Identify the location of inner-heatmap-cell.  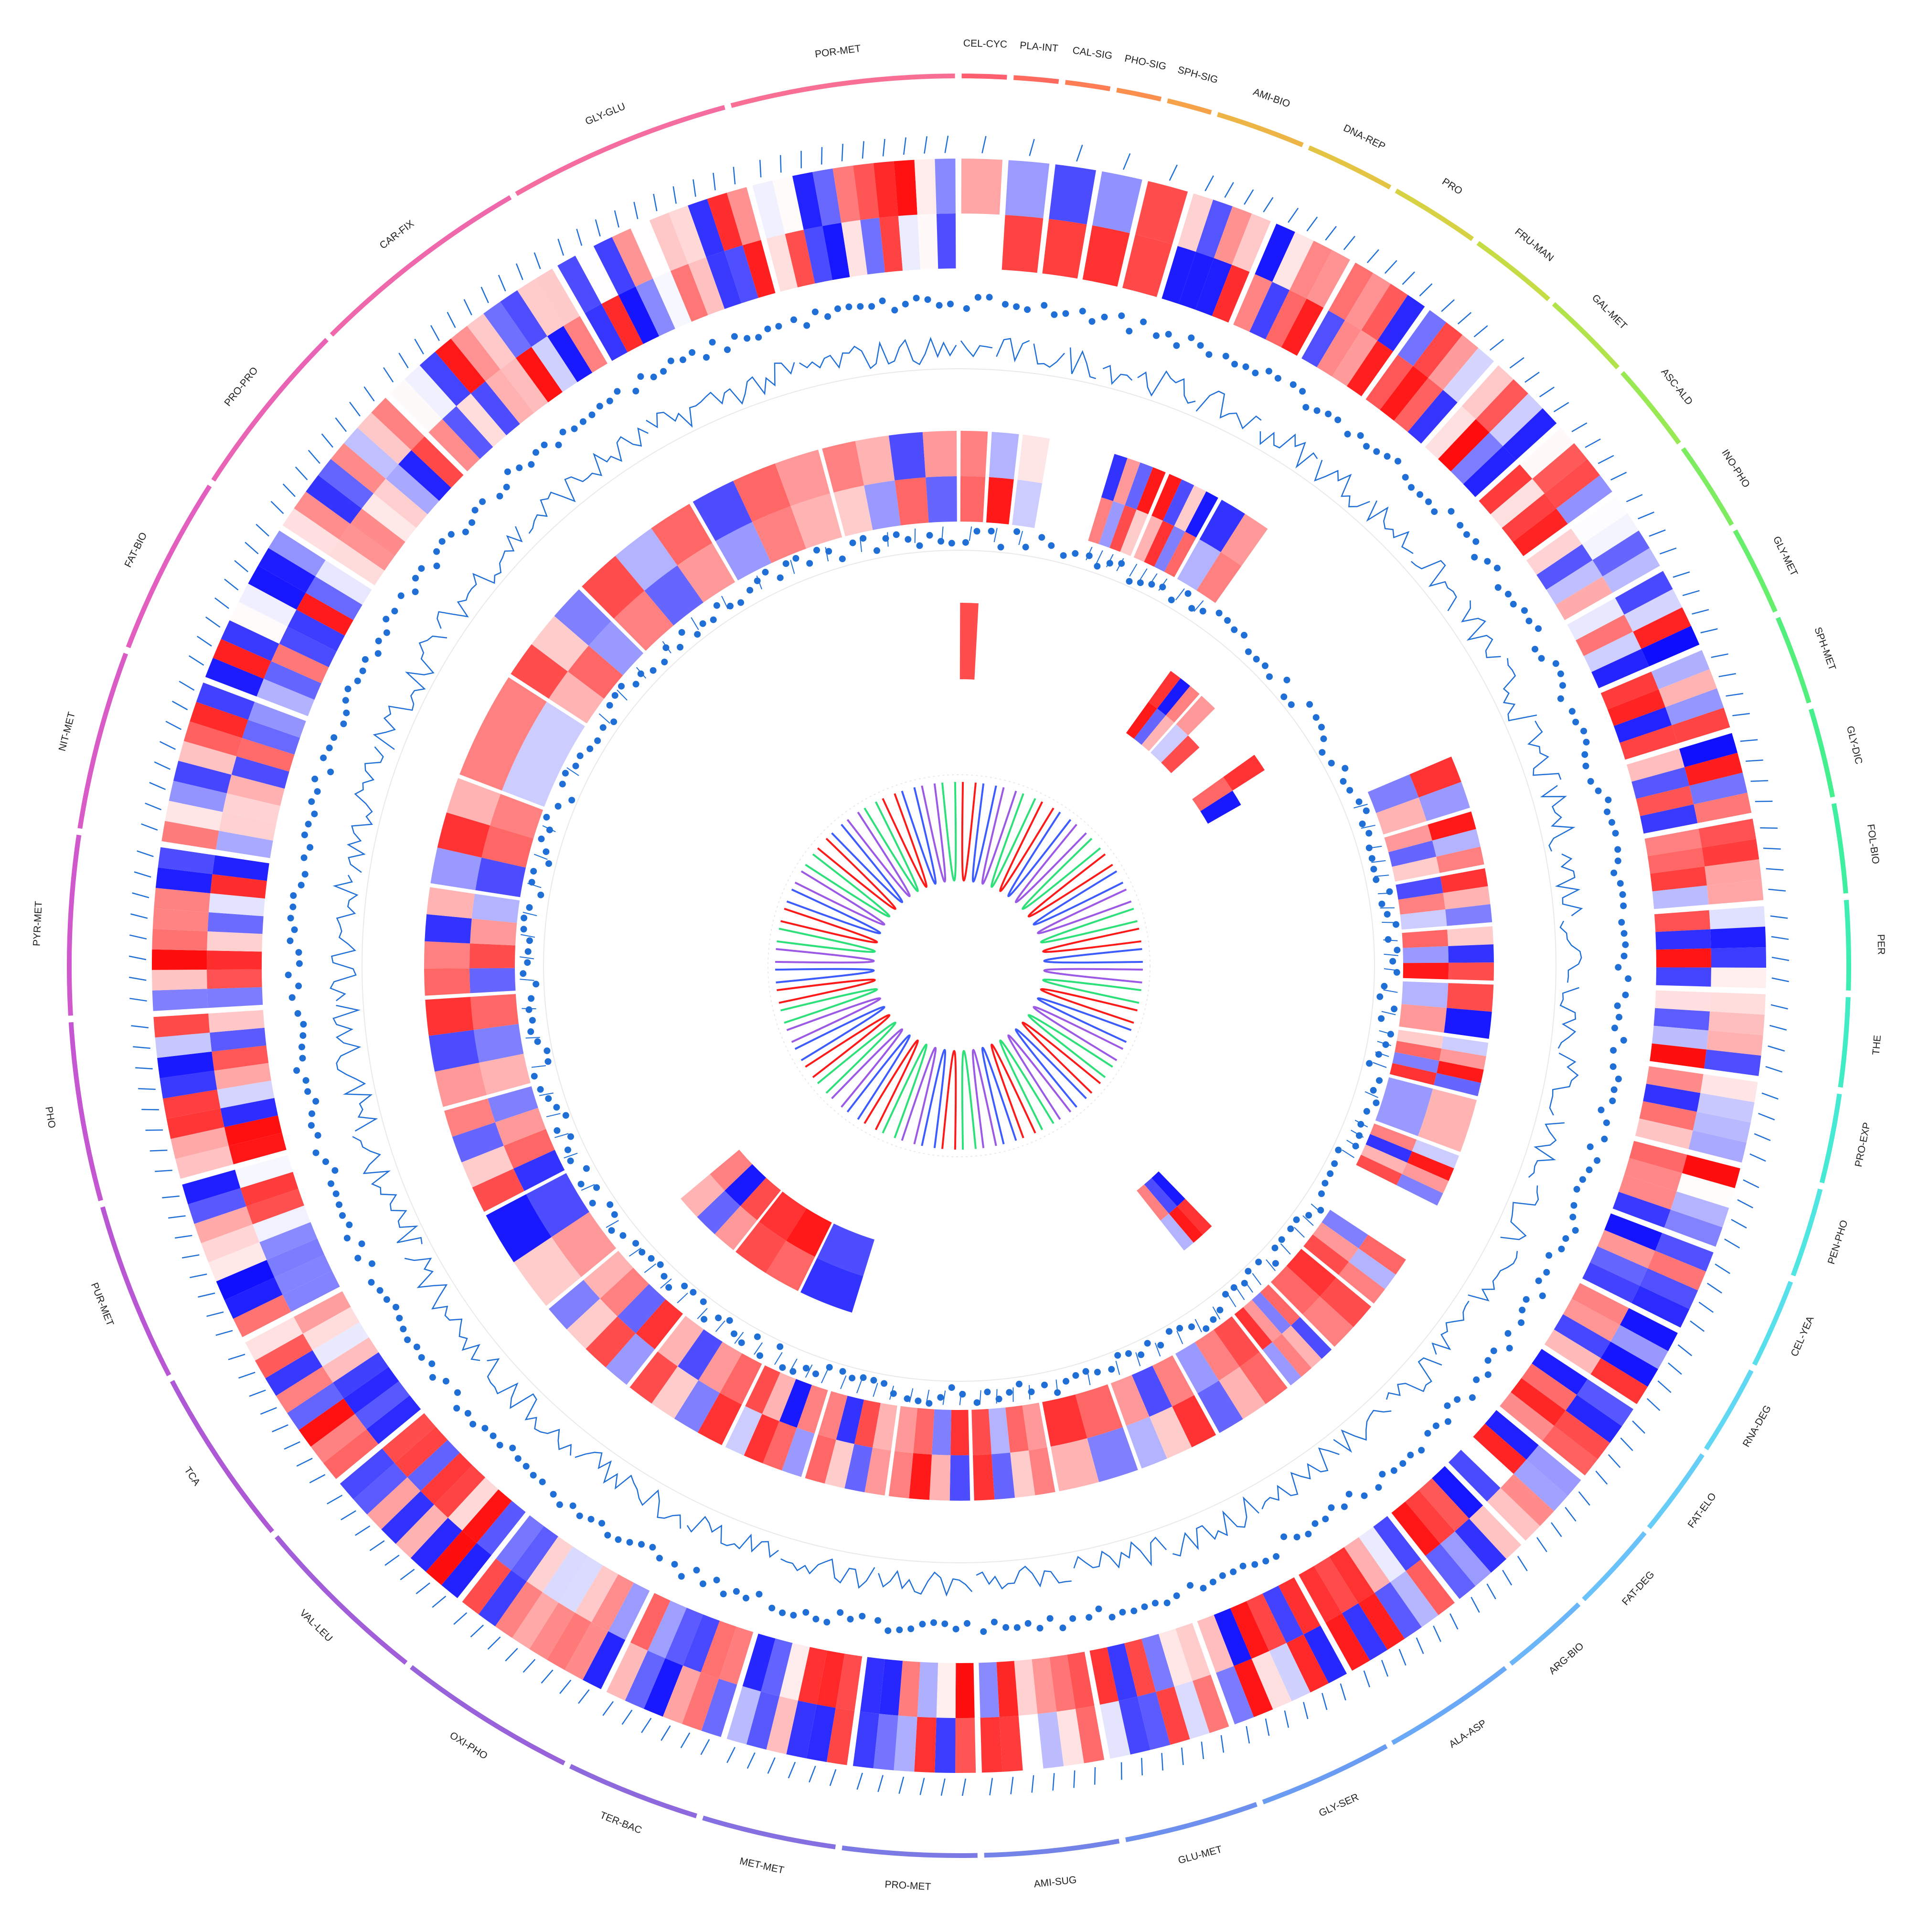
(1164, 690).